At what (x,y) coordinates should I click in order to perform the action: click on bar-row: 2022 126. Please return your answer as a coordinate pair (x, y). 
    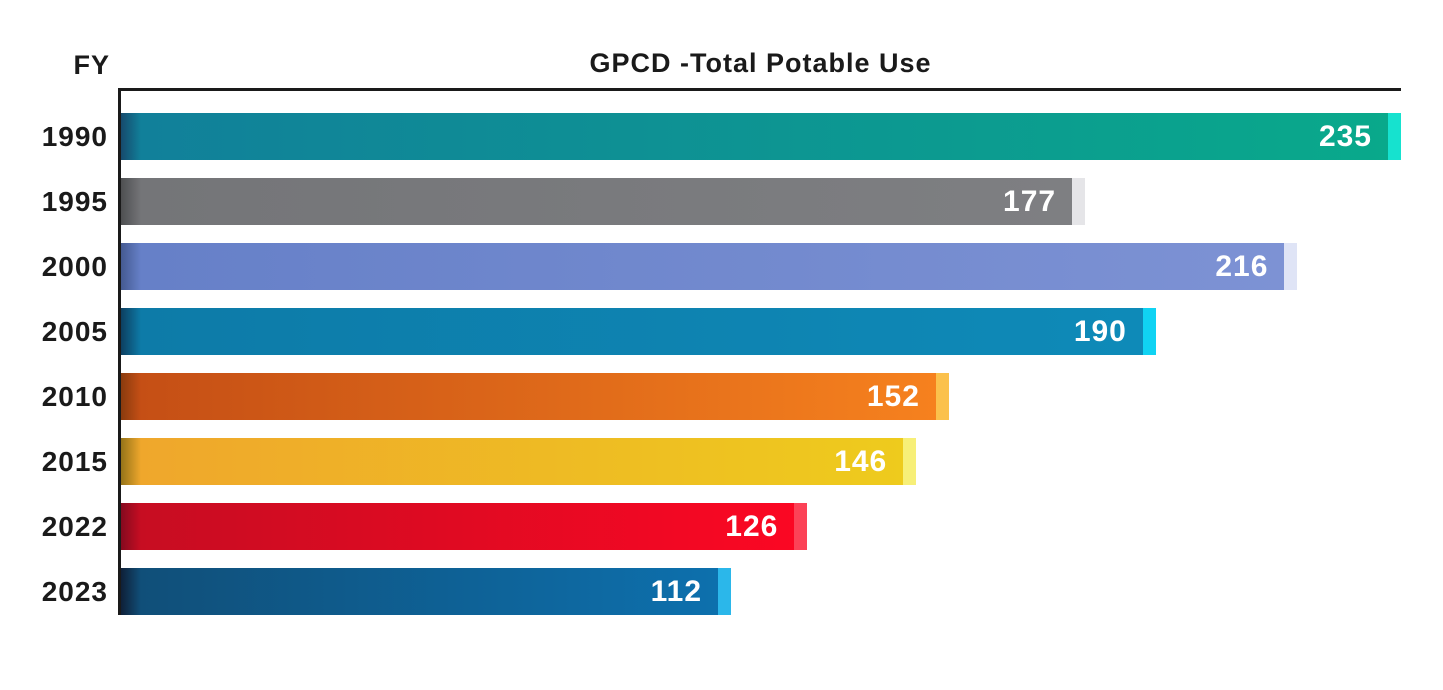
    Looking at the image, I should click on (721, 526).